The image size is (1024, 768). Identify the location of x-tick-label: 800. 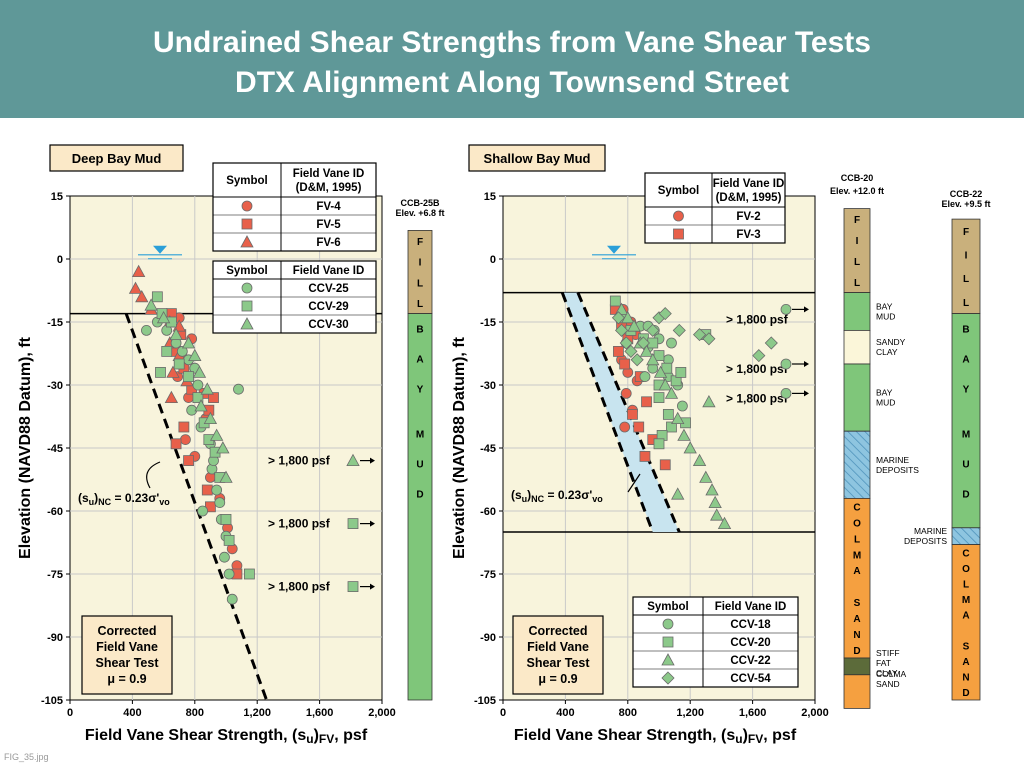
(628, 713).